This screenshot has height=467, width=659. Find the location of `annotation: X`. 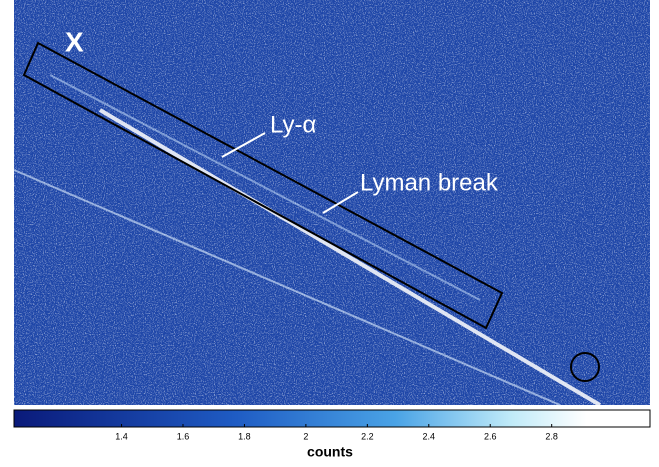

annotation: X is located at coordinates (74, 41).